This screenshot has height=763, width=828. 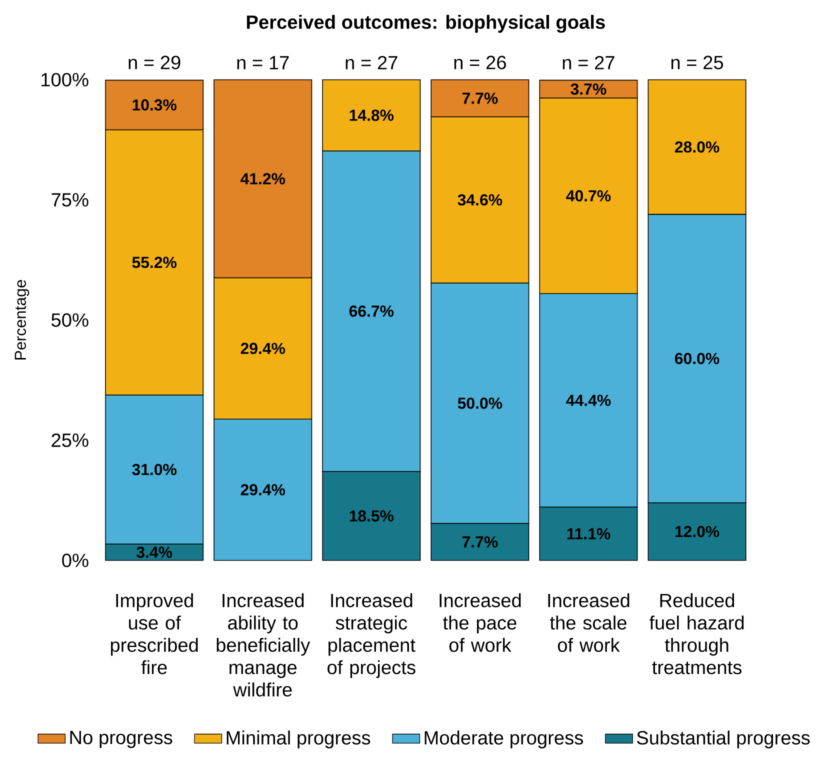 I want to click on legend-label: Moderate progress, so click(x=504, y=739).